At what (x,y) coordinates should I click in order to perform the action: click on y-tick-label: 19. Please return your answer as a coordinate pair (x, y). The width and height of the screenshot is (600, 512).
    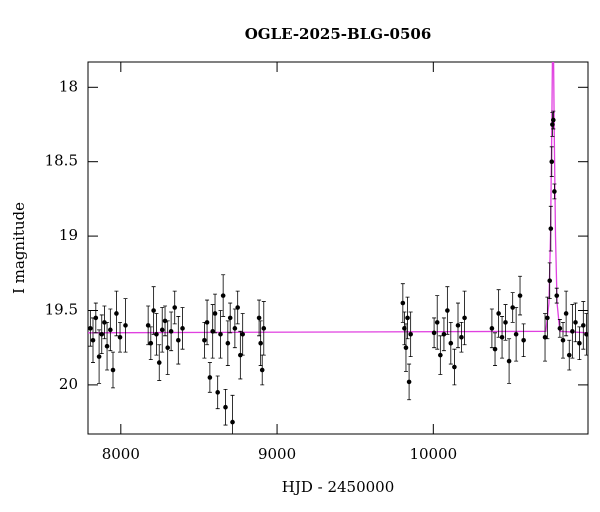
    Looking at the image, I should click on (68, 235).